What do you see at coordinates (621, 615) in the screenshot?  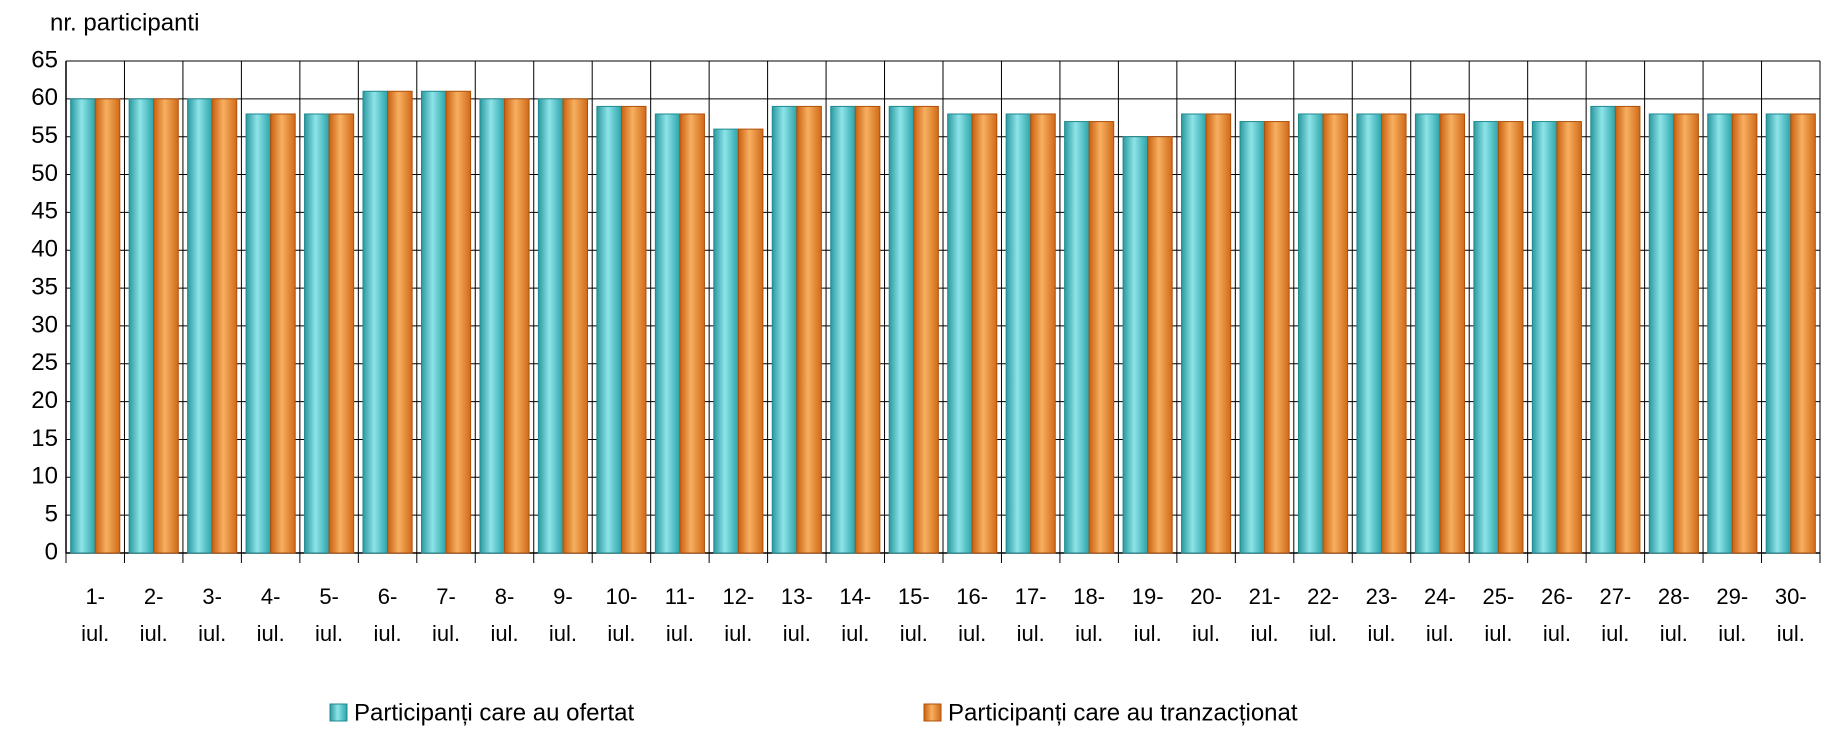 I see `x-tick-label: 10-iul.` at bounding box center [621, 615].